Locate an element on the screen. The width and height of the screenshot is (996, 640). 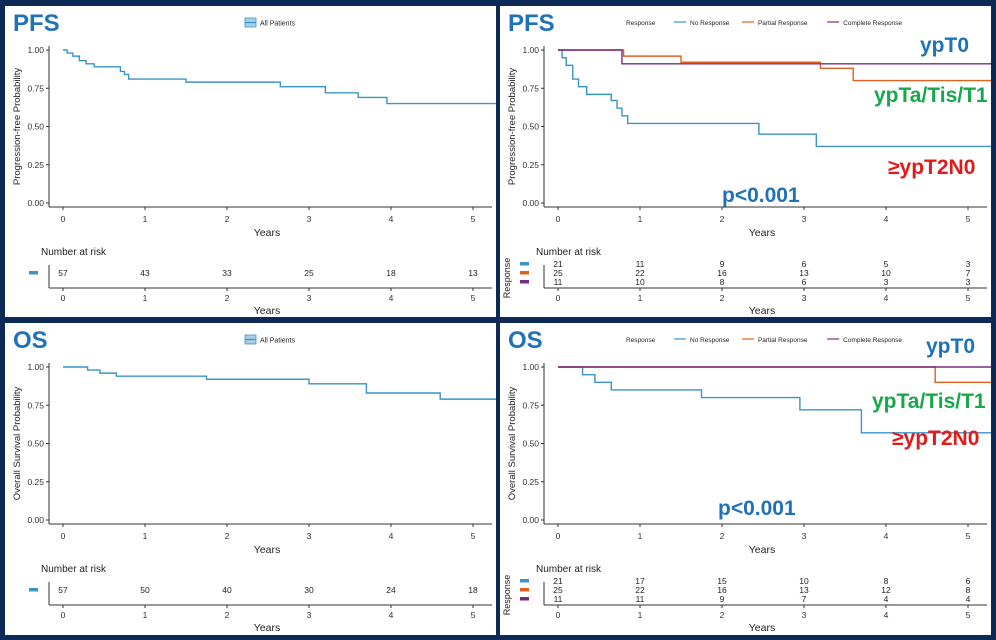
risk-count: 4 is located at coordinates (886, 599).